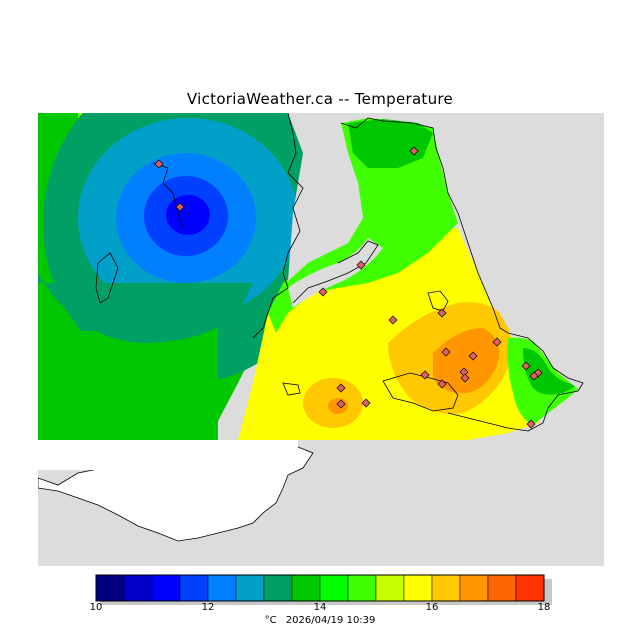  I want to click on legend-tick-label: 14, so click(320, 607).